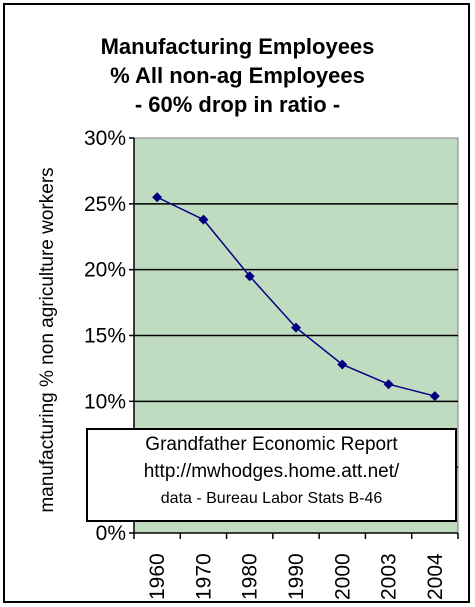 The height and width of the screenshot is (607, 475). Describe the element at coordinates (105, 401) in the screenshot. I see `y-tick-label: 10%` at that location.